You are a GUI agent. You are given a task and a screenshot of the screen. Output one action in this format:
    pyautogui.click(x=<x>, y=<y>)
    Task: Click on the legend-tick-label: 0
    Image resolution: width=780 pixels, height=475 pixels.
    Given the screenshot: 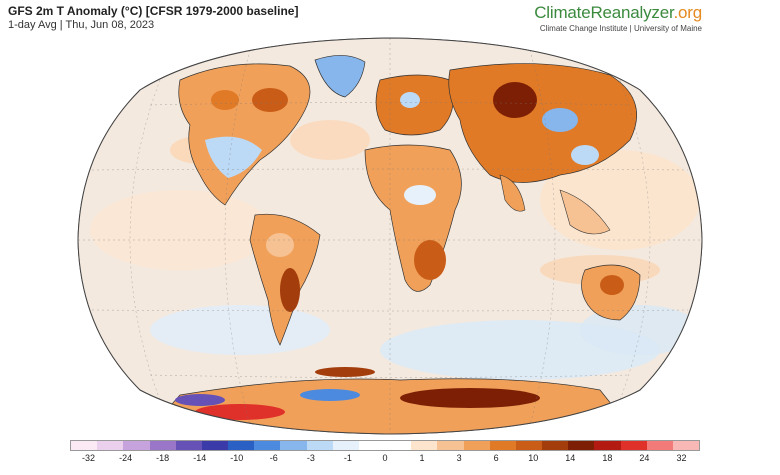 What is the action you would take?
    pyautogui.click(x=385, y=458)
    